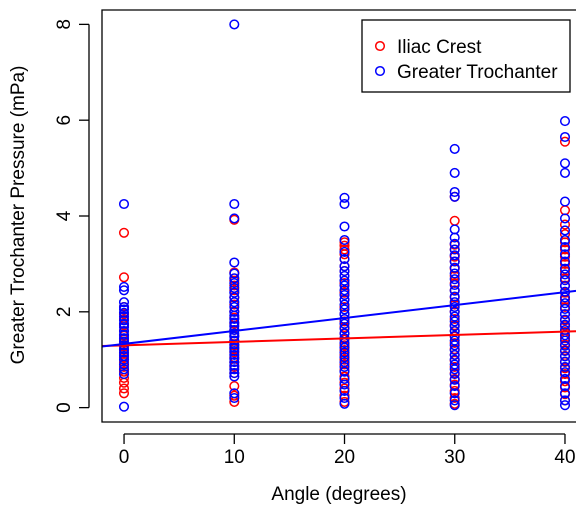 The image size is (576, 511). What do you see at coordinates (454, 457) in the screenshot?
I see `x-tick-label: 30` at bounding box center [454, 457].